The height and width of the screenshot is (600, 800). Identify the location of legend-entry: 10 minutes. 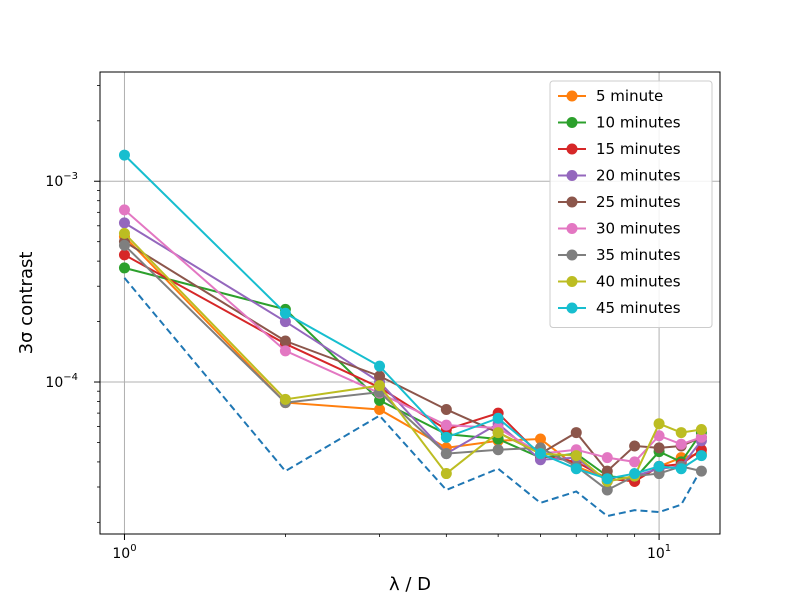
(619, 123).